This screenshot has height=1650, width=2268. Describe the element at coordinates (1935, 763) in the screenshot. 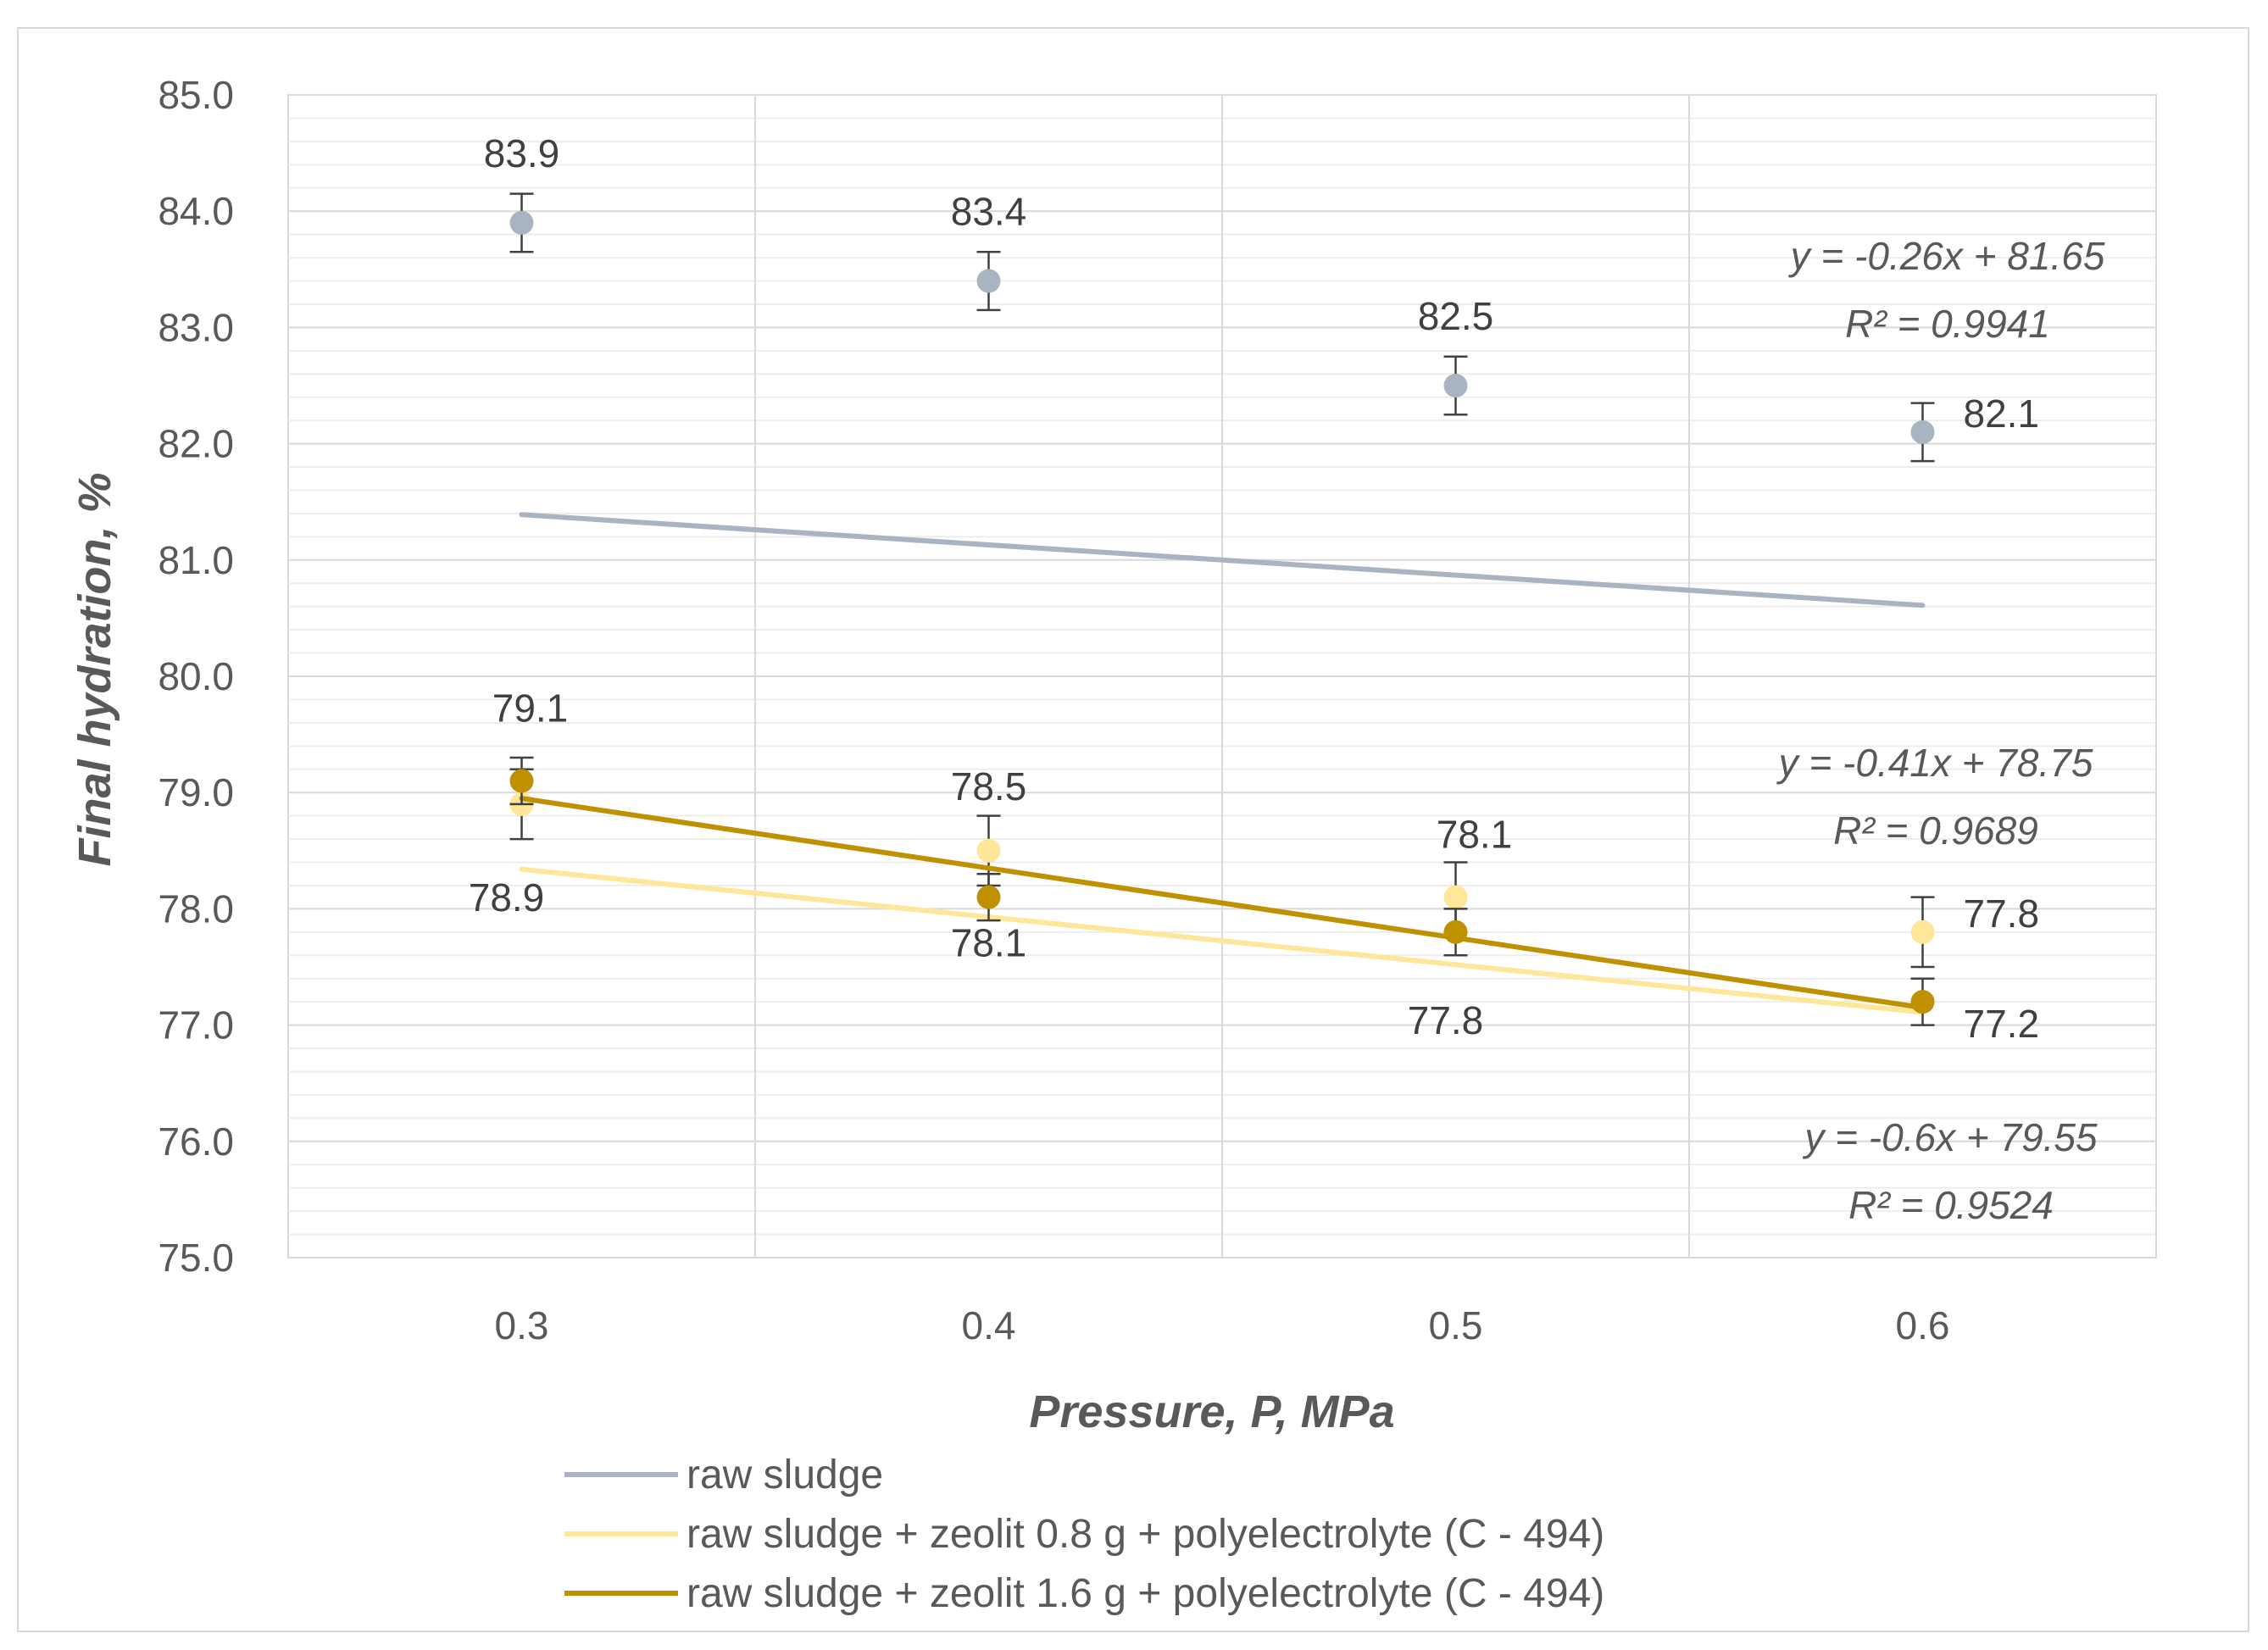

I see `trendline-equation: y = -0.41x + 78.75` at that location.